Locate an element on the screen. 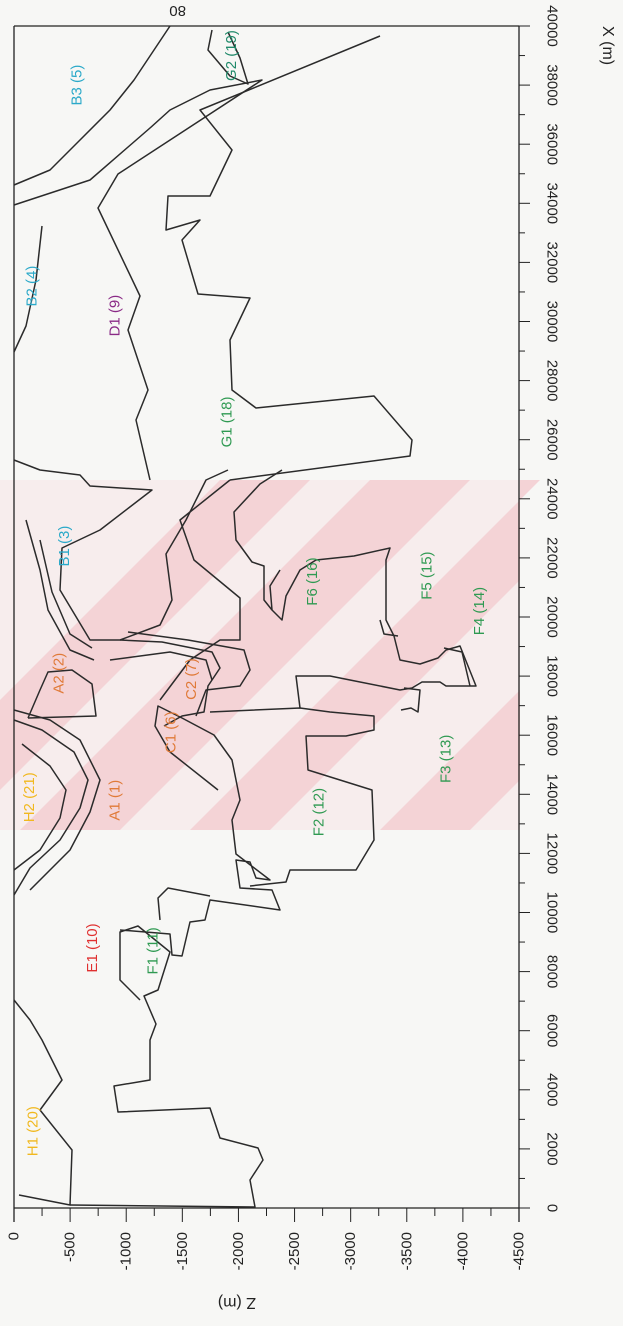 The height and width of the screenshot is (1326, 623). x-tick-label: 0 is located at coordinates (552, 1208).